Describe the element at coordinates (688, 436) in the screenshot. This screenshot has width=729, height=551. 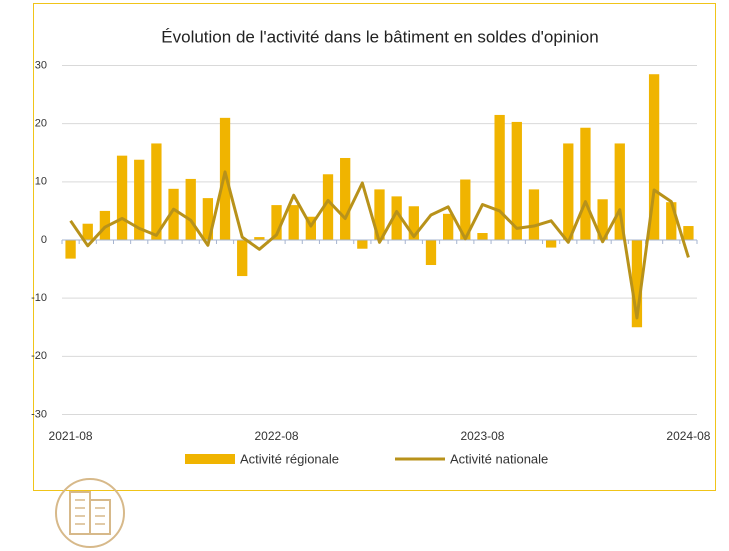
I see `x-tick-label: 2024-08` at that location.